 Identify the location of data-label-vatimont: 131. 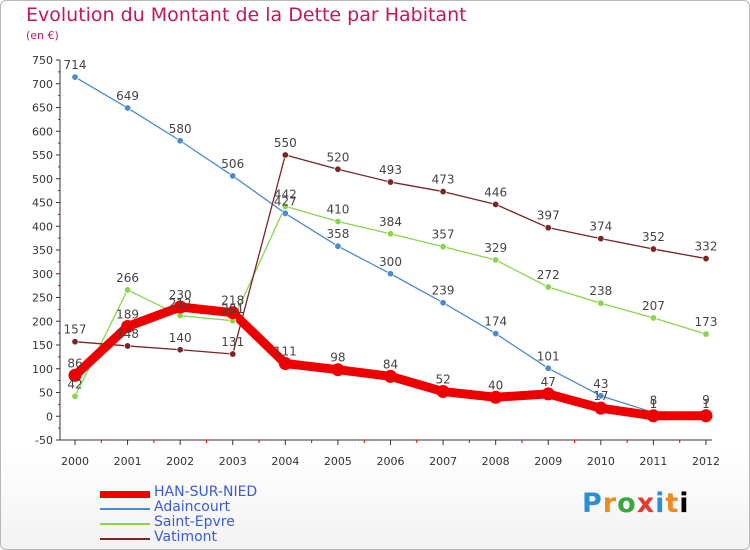
(232, 342).